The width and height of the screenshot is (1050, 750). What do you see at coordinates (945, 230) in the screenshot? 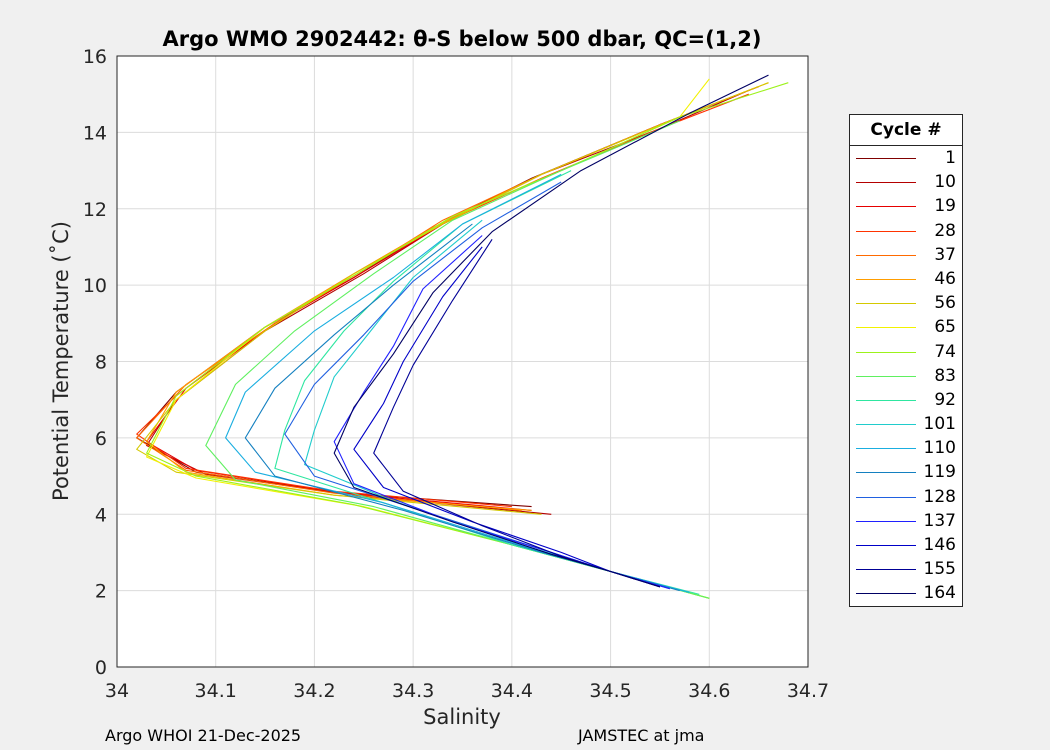
I see `legend-label: 28` at bounding box center [945, 230].